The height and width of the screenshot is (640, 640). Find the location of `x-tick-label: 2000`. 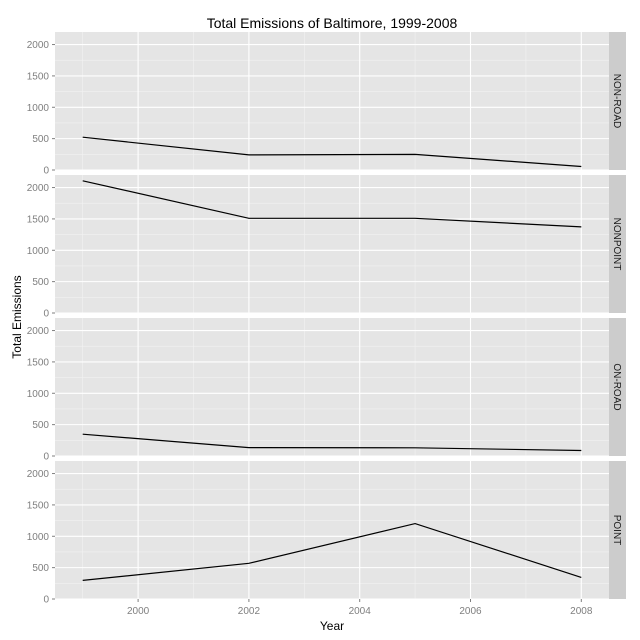

x-tick-label: 2000 is located at coordinates (138, 611).